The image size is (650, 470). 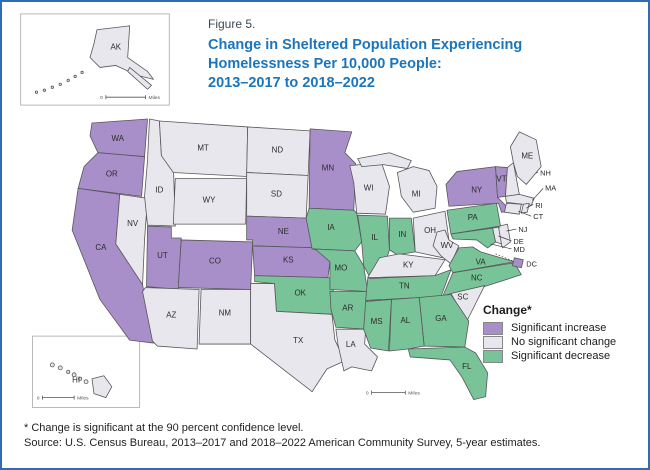 What do you see at coordinates (430, 230) in the screenshot?
I see `state-label-OH: OH` at bounding box center [430, 230].